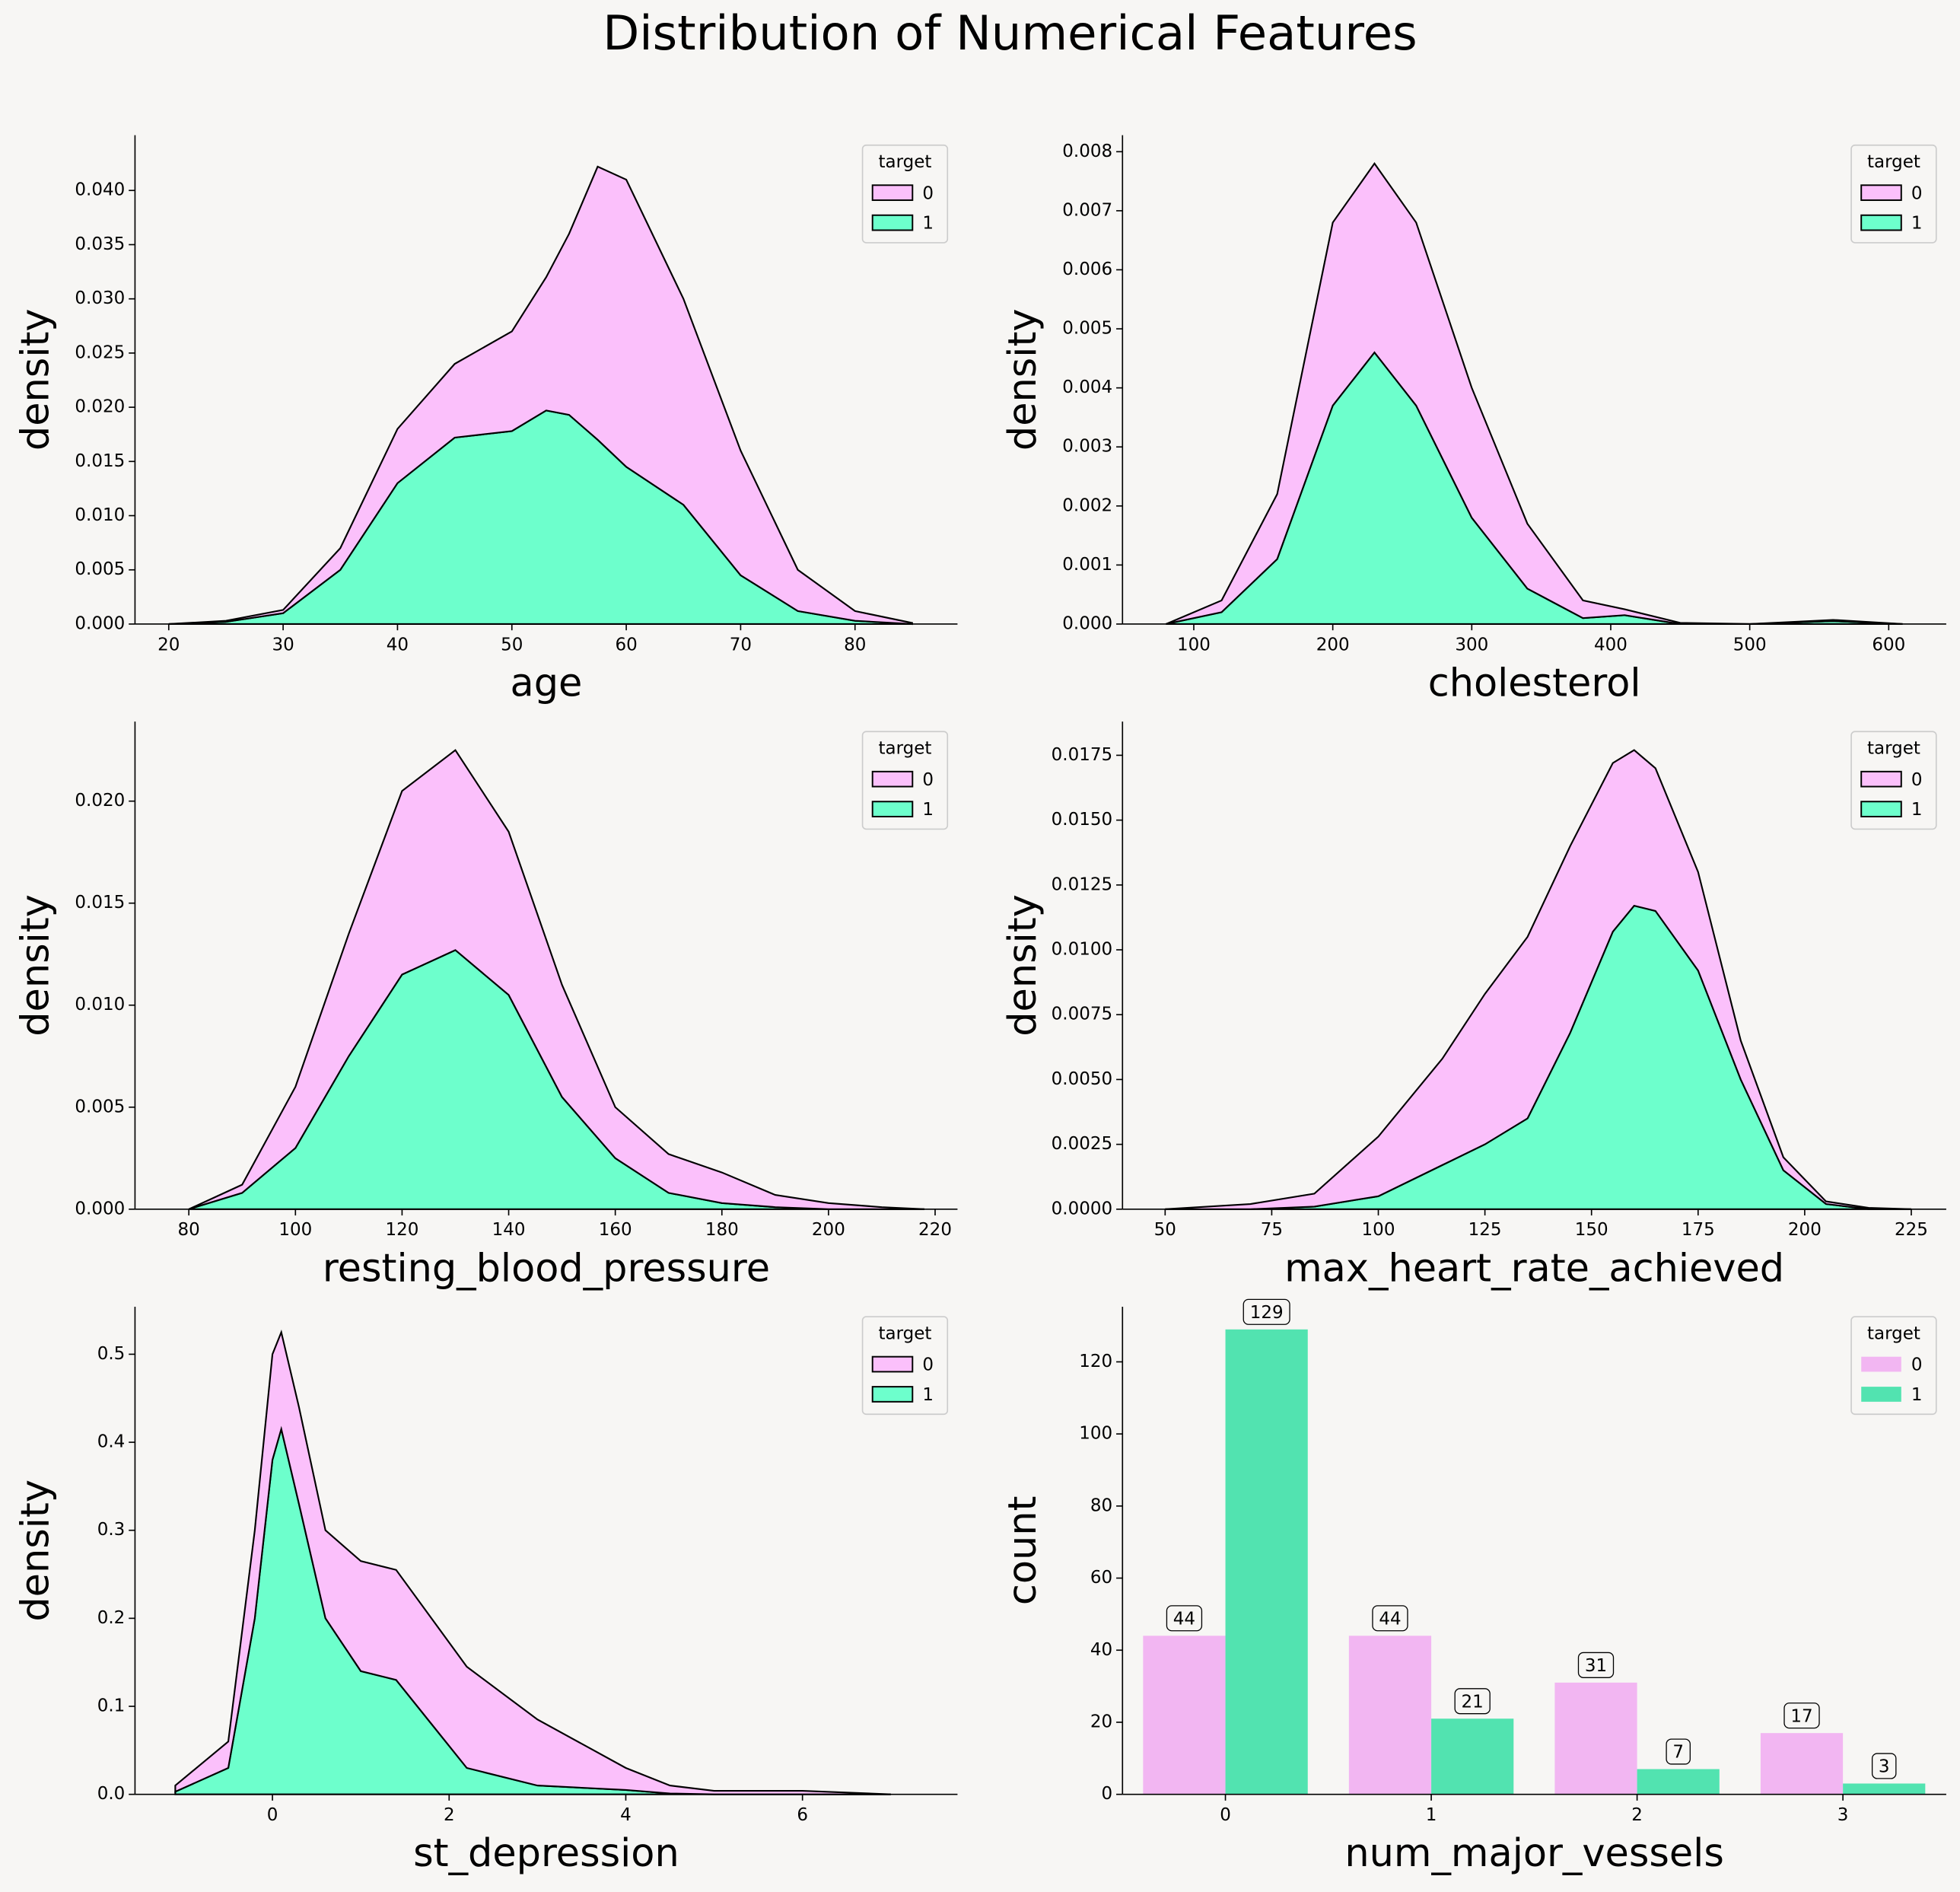 The image size is (1960, 1892). What do you see at coordinates (1592, 1230) in the screenshot?
I see `x-tick-label: 150` at bounding box center [1592, 1230].